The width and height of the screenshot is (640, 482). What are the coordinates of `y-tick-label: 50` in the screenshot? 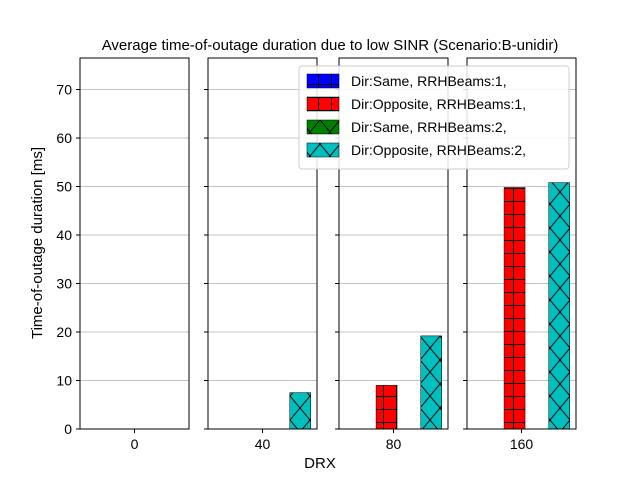 It's located at (64, 187).